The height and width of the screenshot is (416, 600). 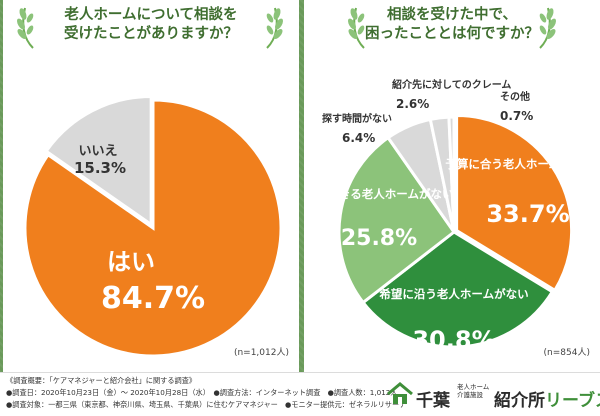 What do you see at coordinates (452, 24) in the screenshot?
I see `right-chart-title: 相談を受けた中で、 困ったこととは何ですか？` at bounding box center [452, 24].